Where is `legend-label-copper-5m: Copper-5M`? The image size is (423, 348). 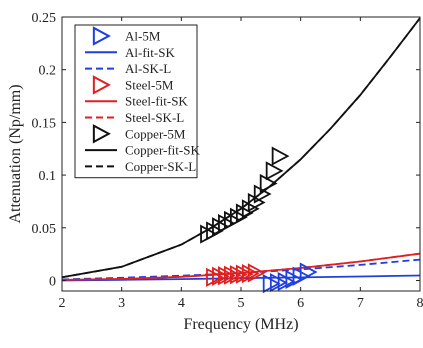
legend-label-copper-5m: Copper-5M is located at coordinates (155, 133).